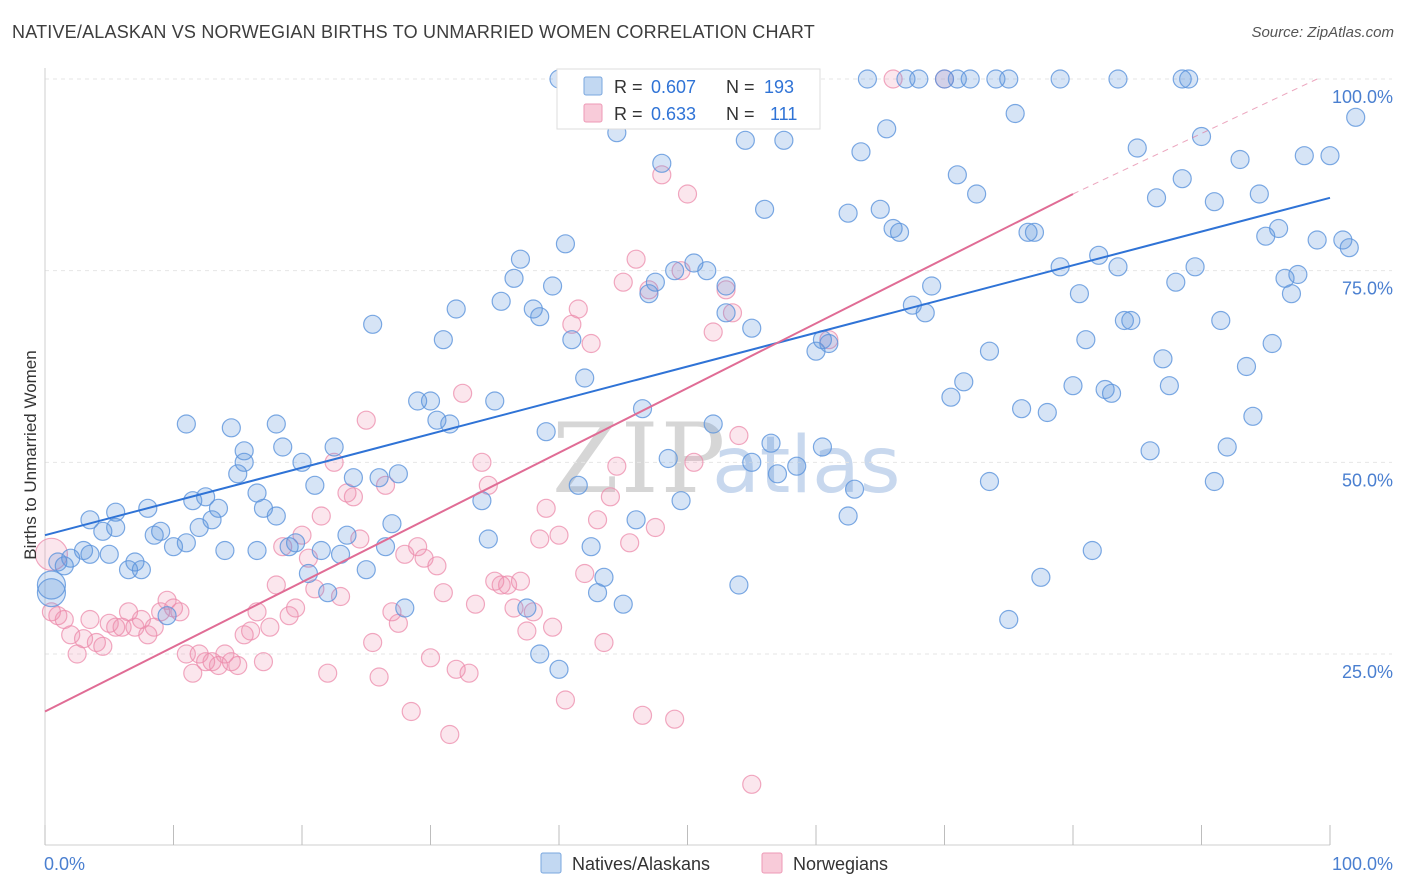 This screenshot has width=1406, height=892. Describe the element at coordinates (30, 454) in the screenshot. I see `y-axis-title: Births to Unmarried Women` at that location.